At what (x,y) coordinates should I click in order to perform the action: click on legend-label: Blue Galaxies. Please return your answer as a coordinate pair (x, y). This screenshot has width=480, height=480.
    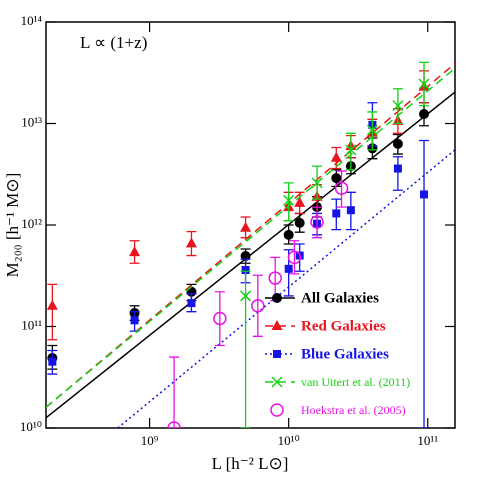
    Looking at the image, I should click on (345, 354).